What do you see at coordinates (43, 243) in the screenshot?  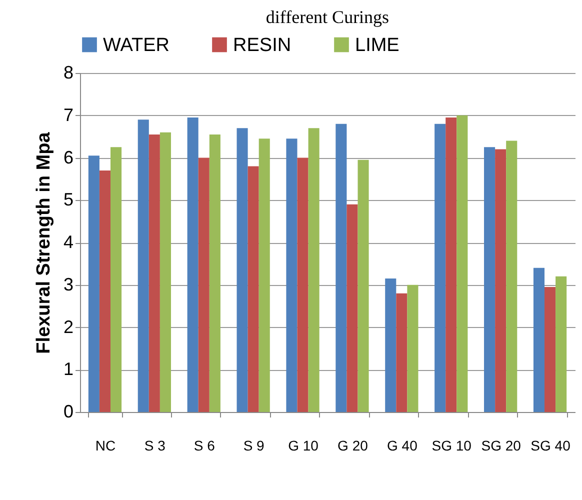 I see `y-axis-title: Flexural Strength in Mpa` at bounding box center [43, 243].